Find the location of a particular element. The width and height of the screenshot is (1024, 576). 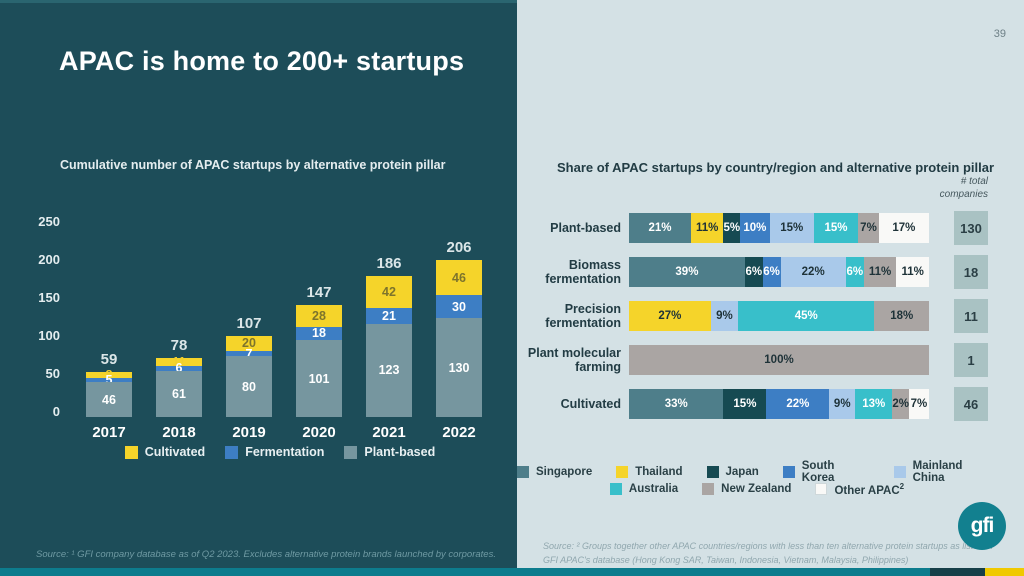

bar-total-label: 186 is located at coordinates (389, 263).